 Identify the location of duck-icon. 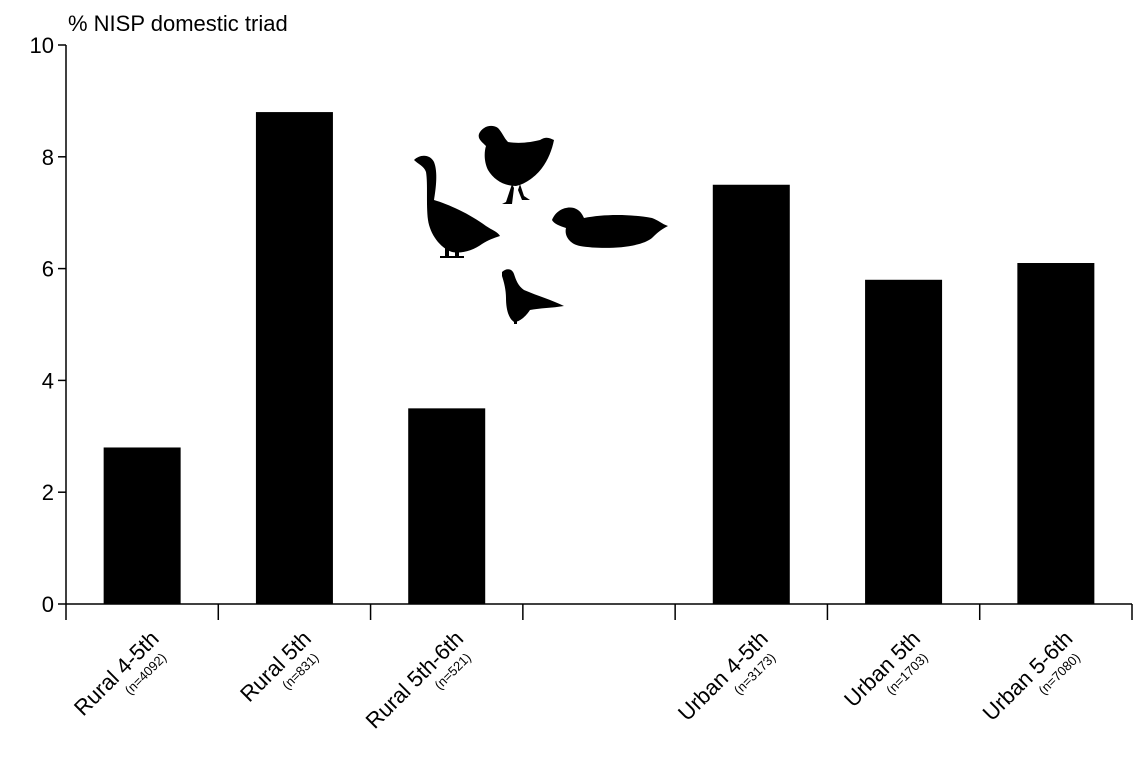
(610, 227).